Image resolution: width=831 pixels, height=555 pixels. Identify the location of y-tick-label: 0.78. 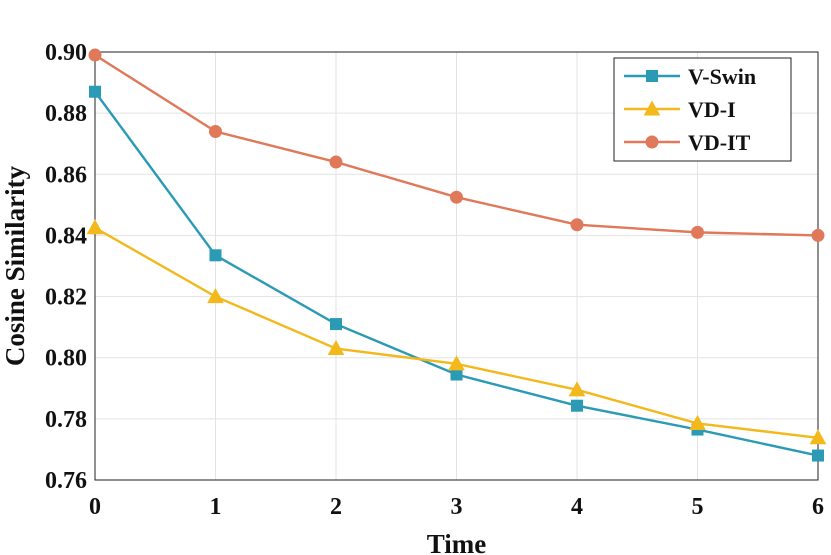
(66, 420).